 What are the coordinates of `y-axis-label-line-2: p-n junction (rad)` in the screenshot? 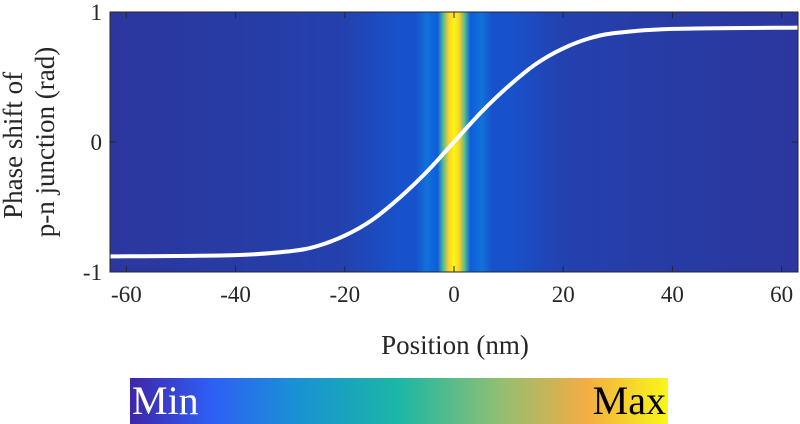 It's located at (45, 142).